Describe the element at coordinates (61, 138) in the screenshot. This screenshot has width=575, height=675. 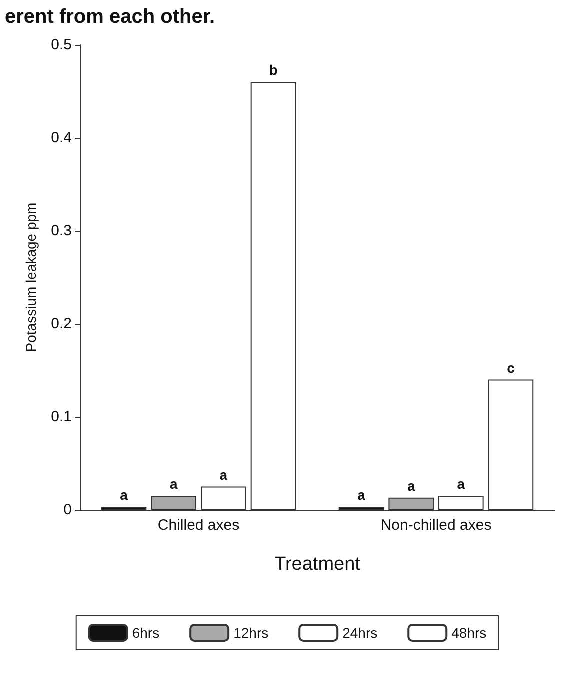
I see `y-tick-label: 0.4` at that location.